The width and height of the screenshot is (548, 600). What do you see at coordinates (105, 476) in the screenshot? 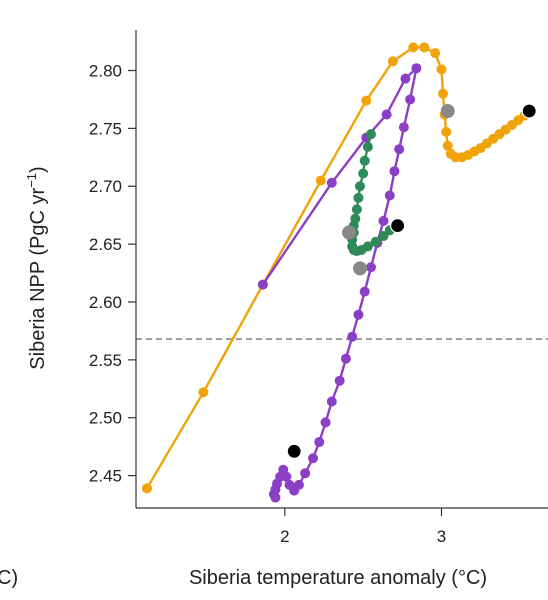
I see `y-tick-label: 2.45` at bounding box center [105, 476].